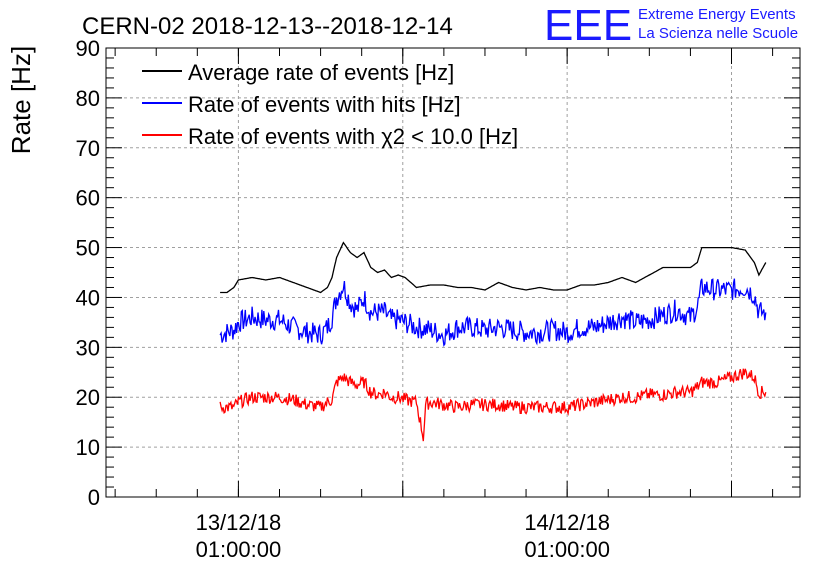  Describe the element at coordinates (353, 136) in the screenshot. I see `legend-label-chi2: Rate of events with χ2 < 10.0 [Hz]` at that location.